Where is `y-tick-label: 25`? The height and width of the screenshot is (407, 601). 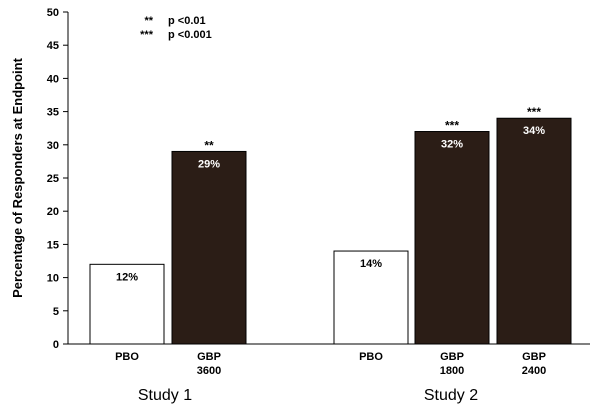 y-tick-label: 25 is located at coordinates (53, 179).